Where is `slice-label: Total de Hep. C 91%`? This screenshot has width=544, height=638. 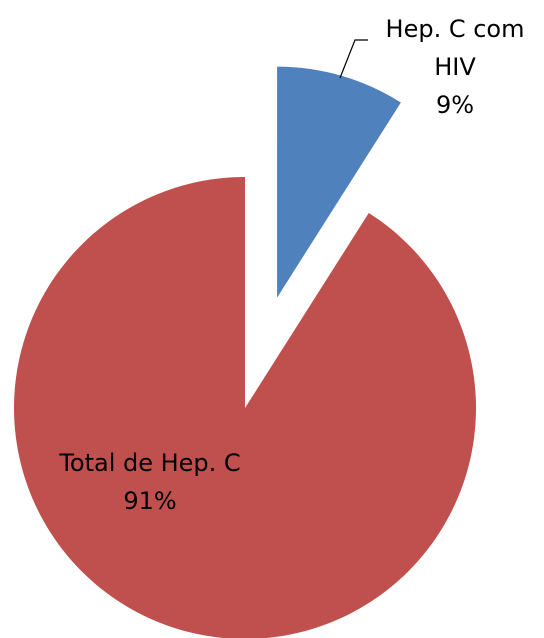
slice-label: Total de Hep. C 91% is located at coordinates (150, 482).